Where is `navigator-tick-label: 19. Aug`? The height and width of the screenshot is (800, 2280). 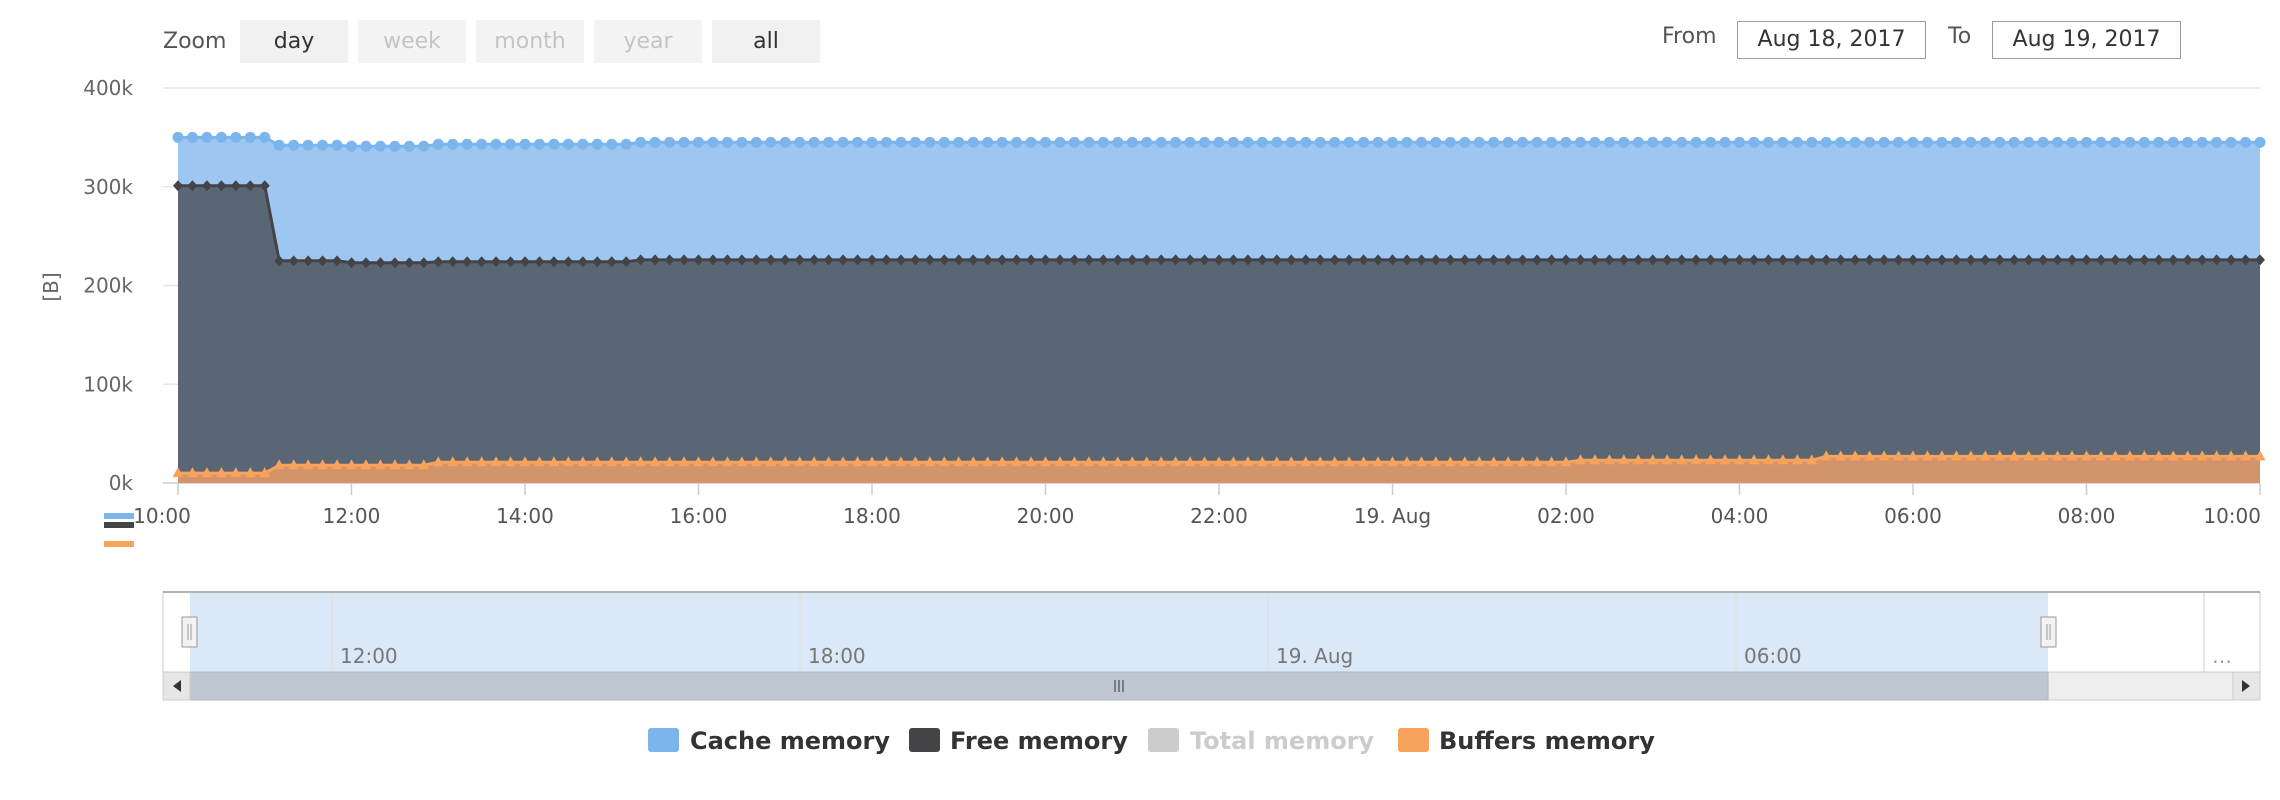
navigator-tick-label: 19. Aug is located at coordinates (1314, 656).